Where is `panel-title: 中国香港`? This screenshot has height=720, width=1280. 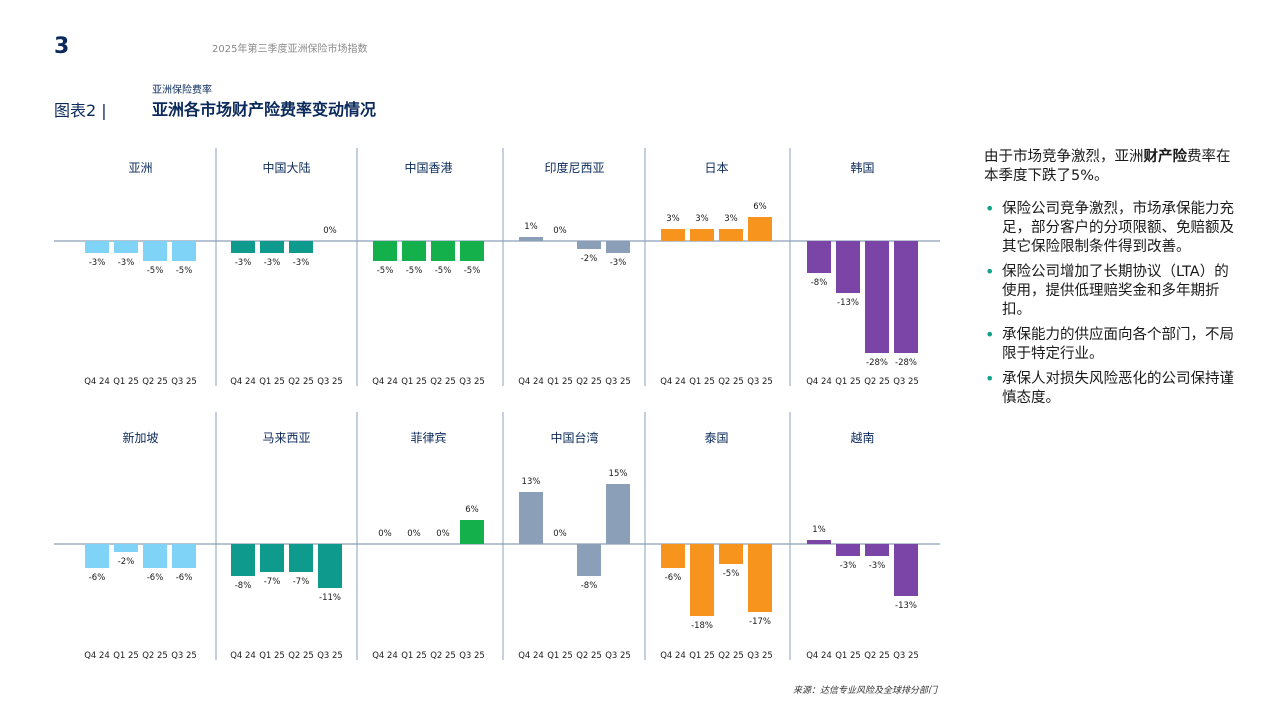 panel-title: 中国香港 is located at coordinates (428, 167).